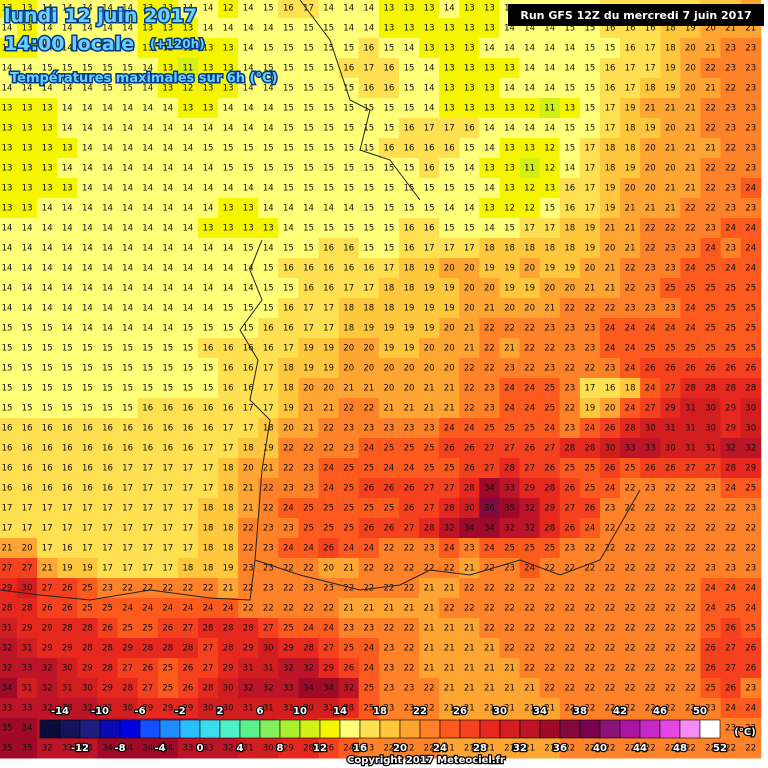 The height and width of the screenshot is (768, 768). I want to click on temp-value: 30, so click(670, 449).